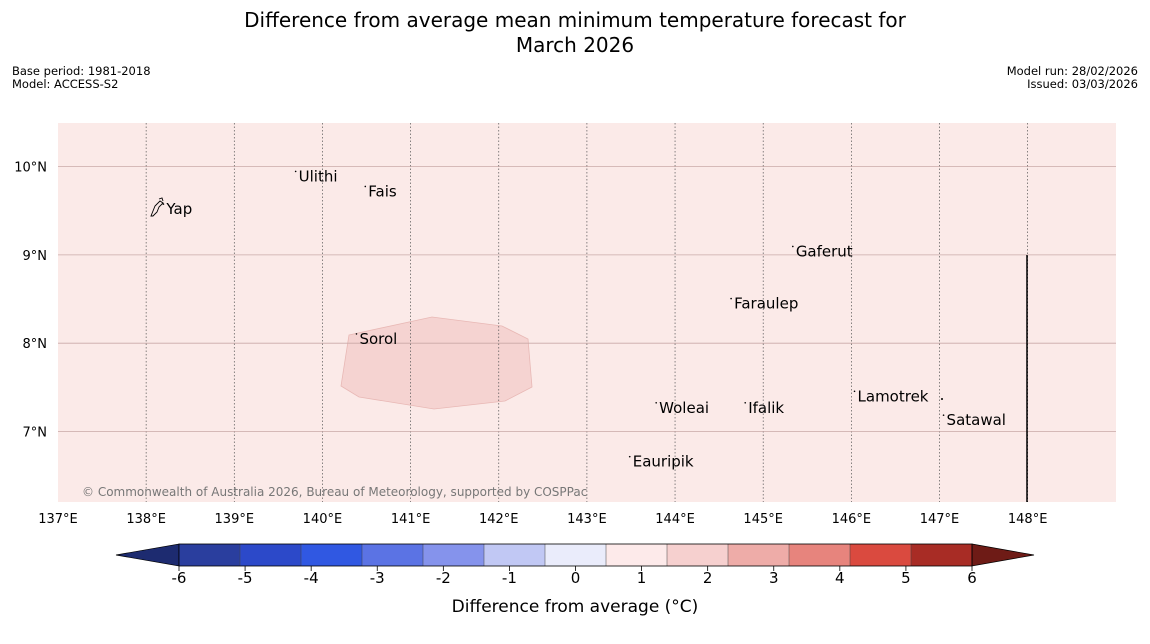 This screenshot has width=1150, height=644. Describe the element at coordinates (906, 578) in the screenshot. I see `colorbar-tick-label: 5` at that location.